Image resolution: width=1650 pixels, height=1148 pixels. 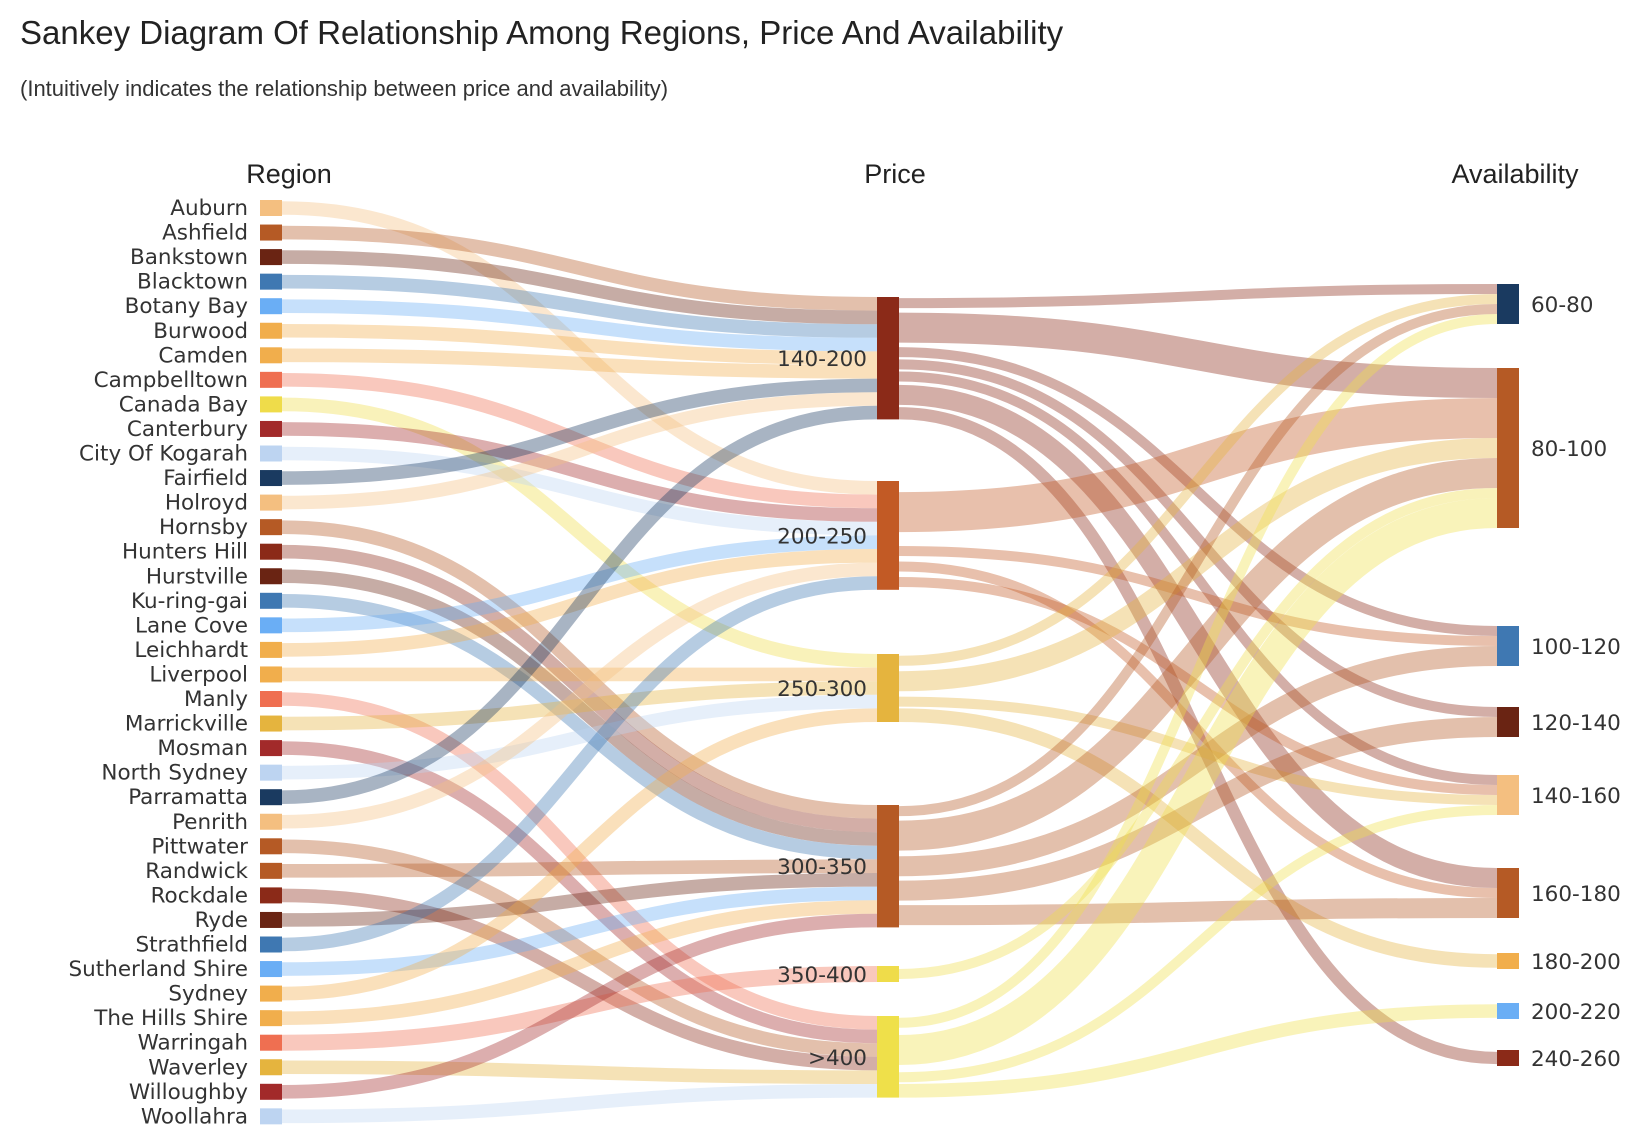 What do you see at coordinates (221, 920) in the screenshot?
I see `region-label-ryde: Ryde` at bounding box center [221, 920].